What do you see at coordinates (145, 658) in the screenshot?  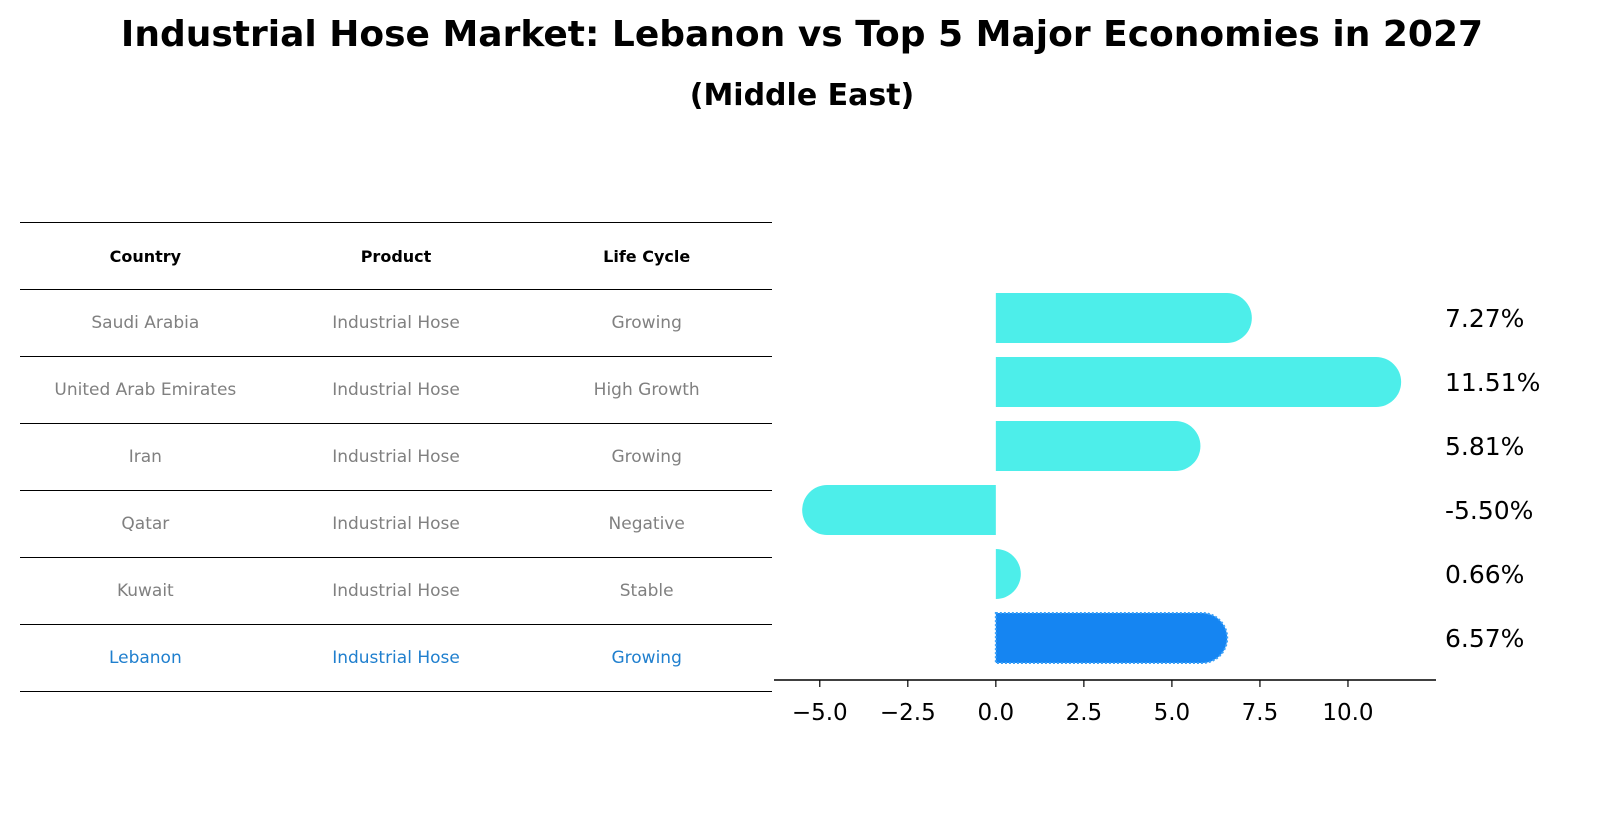 I see `cell-country: Lebanon` at bounding box center [145, 658].